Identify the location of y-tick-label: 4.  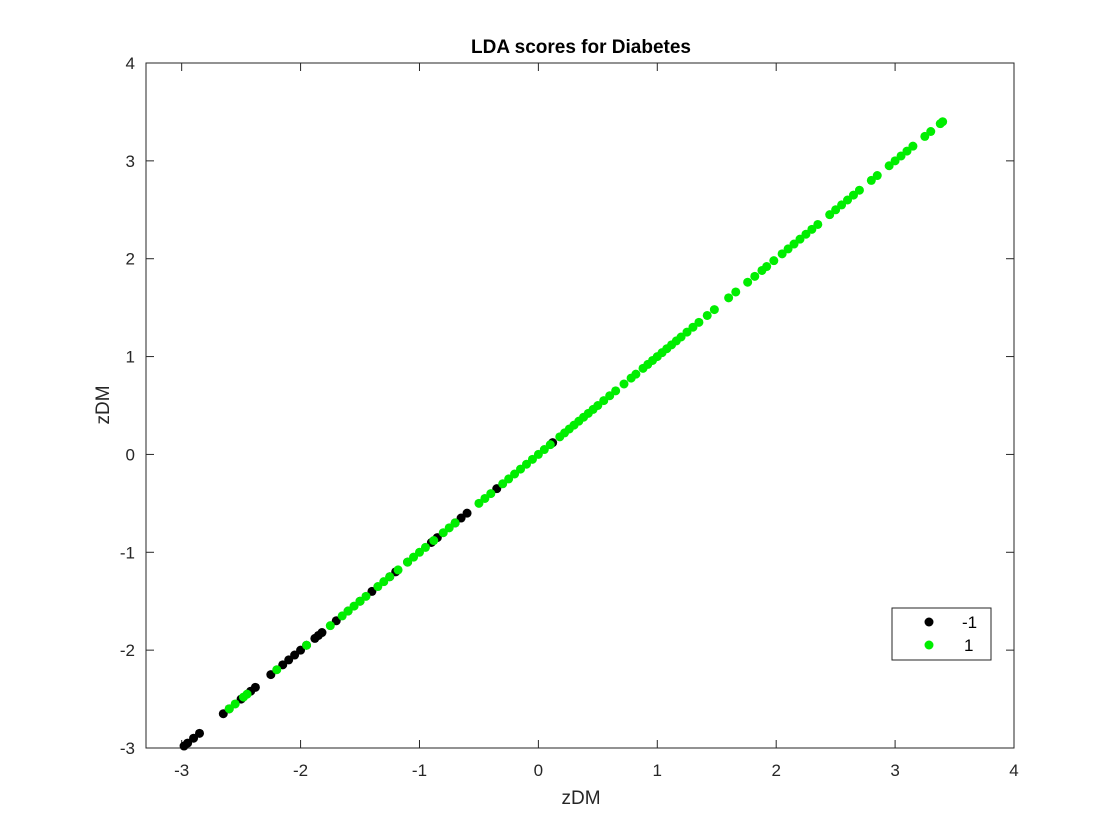
(130, 63).